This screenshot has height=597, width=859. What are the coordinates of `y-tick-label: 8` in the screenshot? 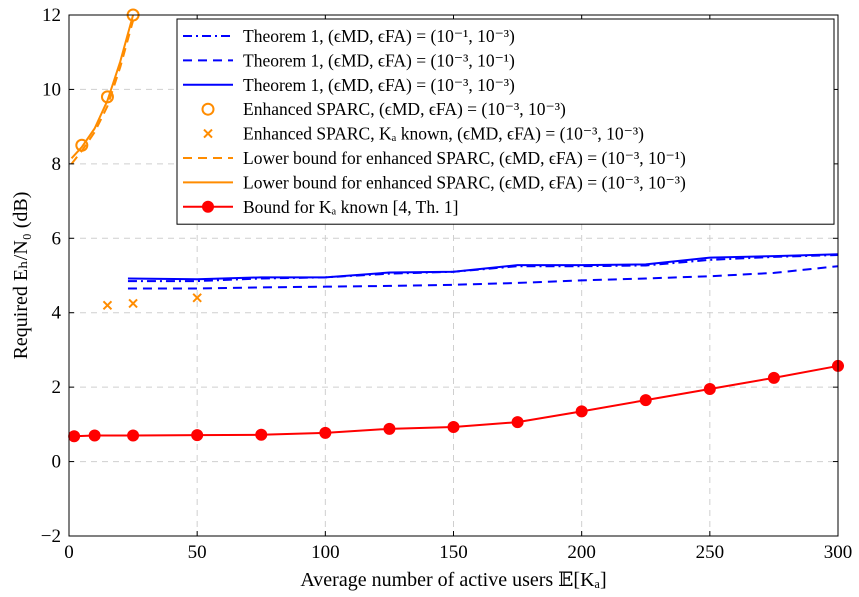 It's located at (57, 164).